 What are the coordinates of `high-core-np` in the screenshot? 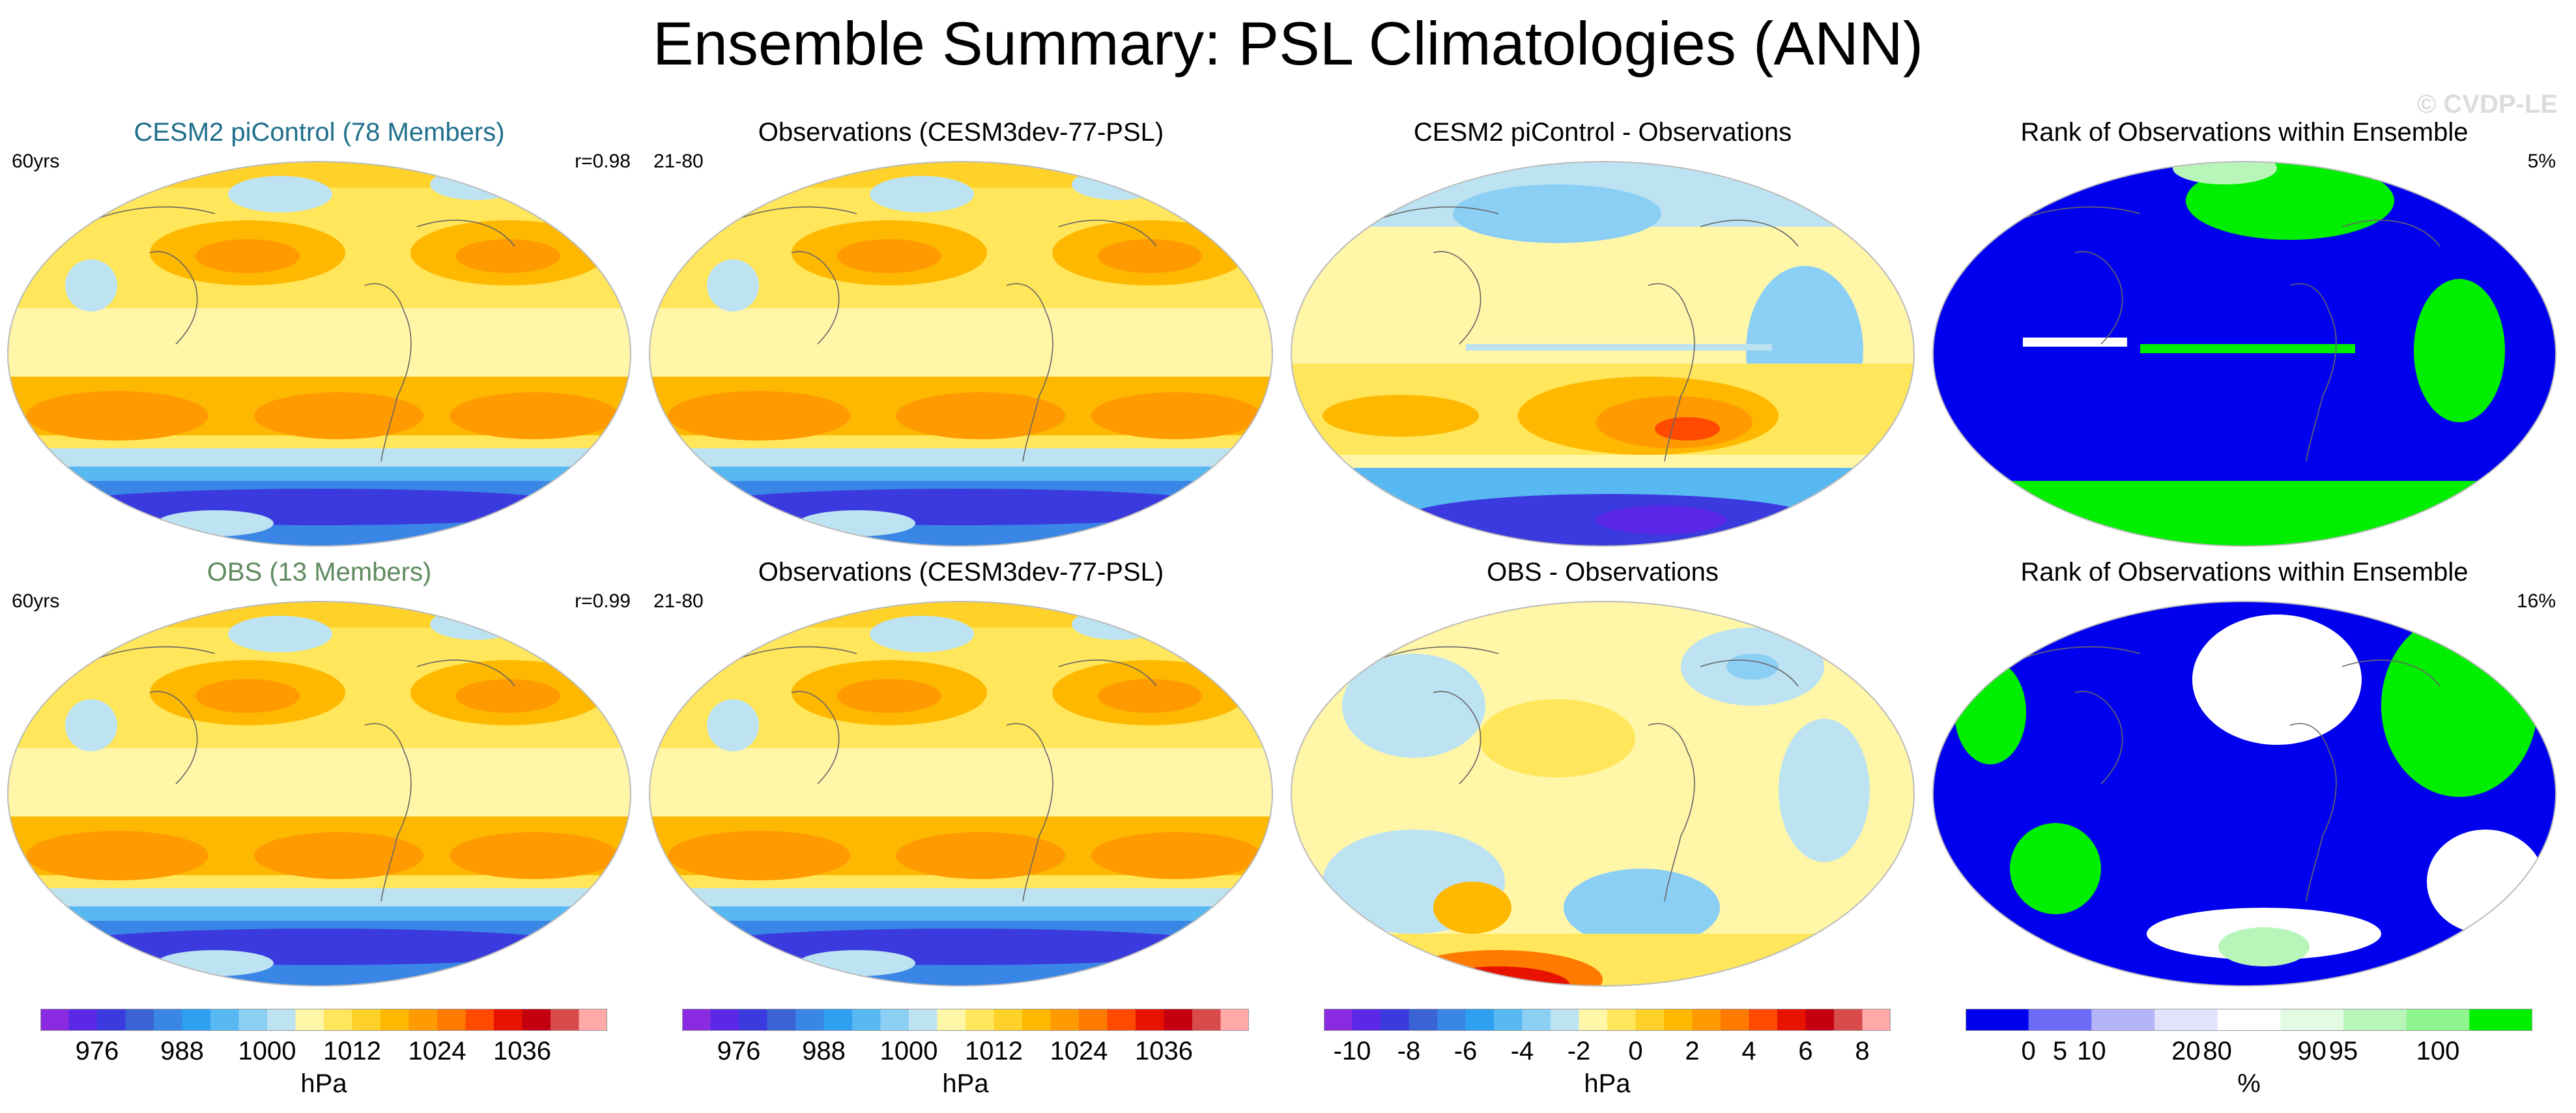 It's located at (248, 696).